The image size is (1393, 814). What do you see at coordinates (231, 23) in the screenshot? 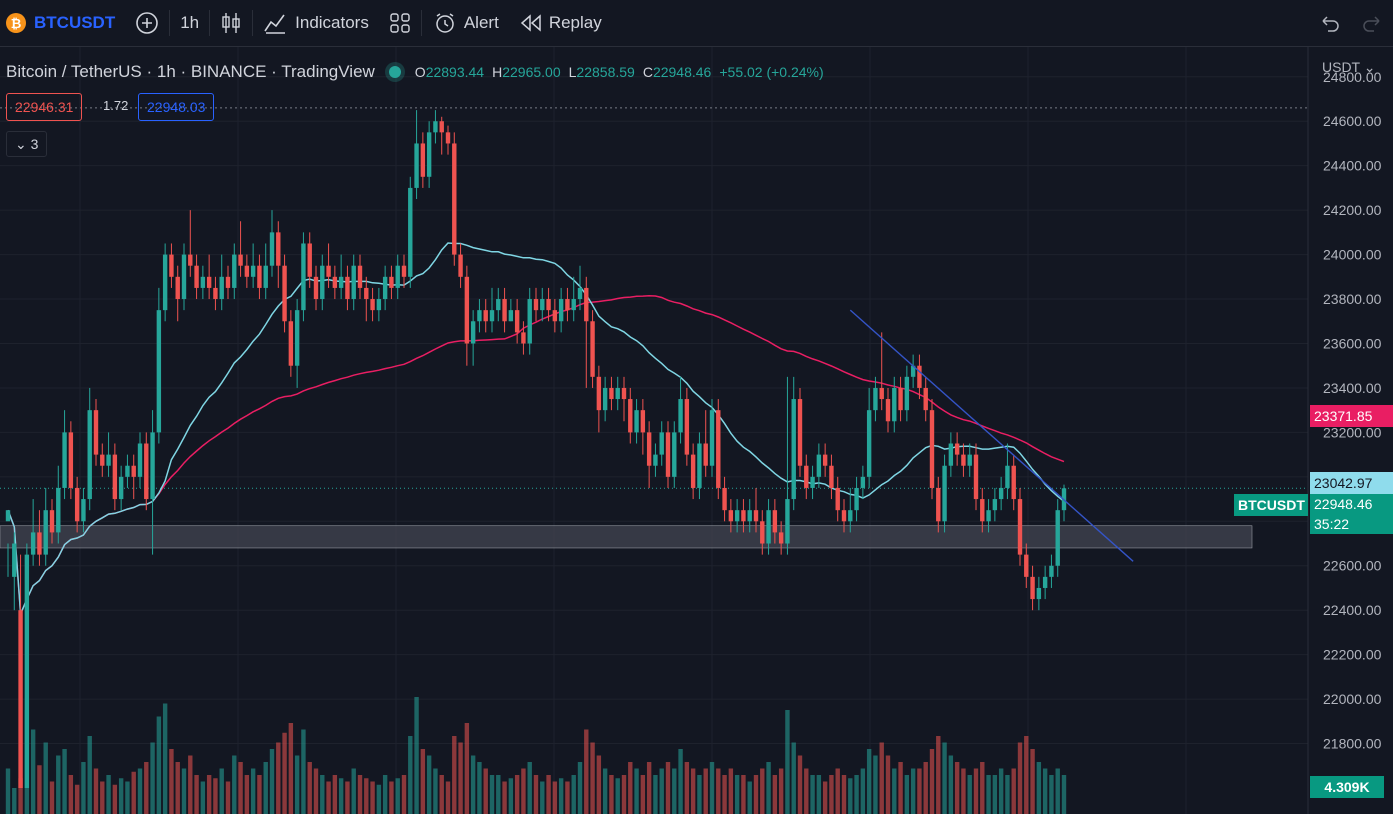
I see `chart-type-button` at bounding box center [231, 23].